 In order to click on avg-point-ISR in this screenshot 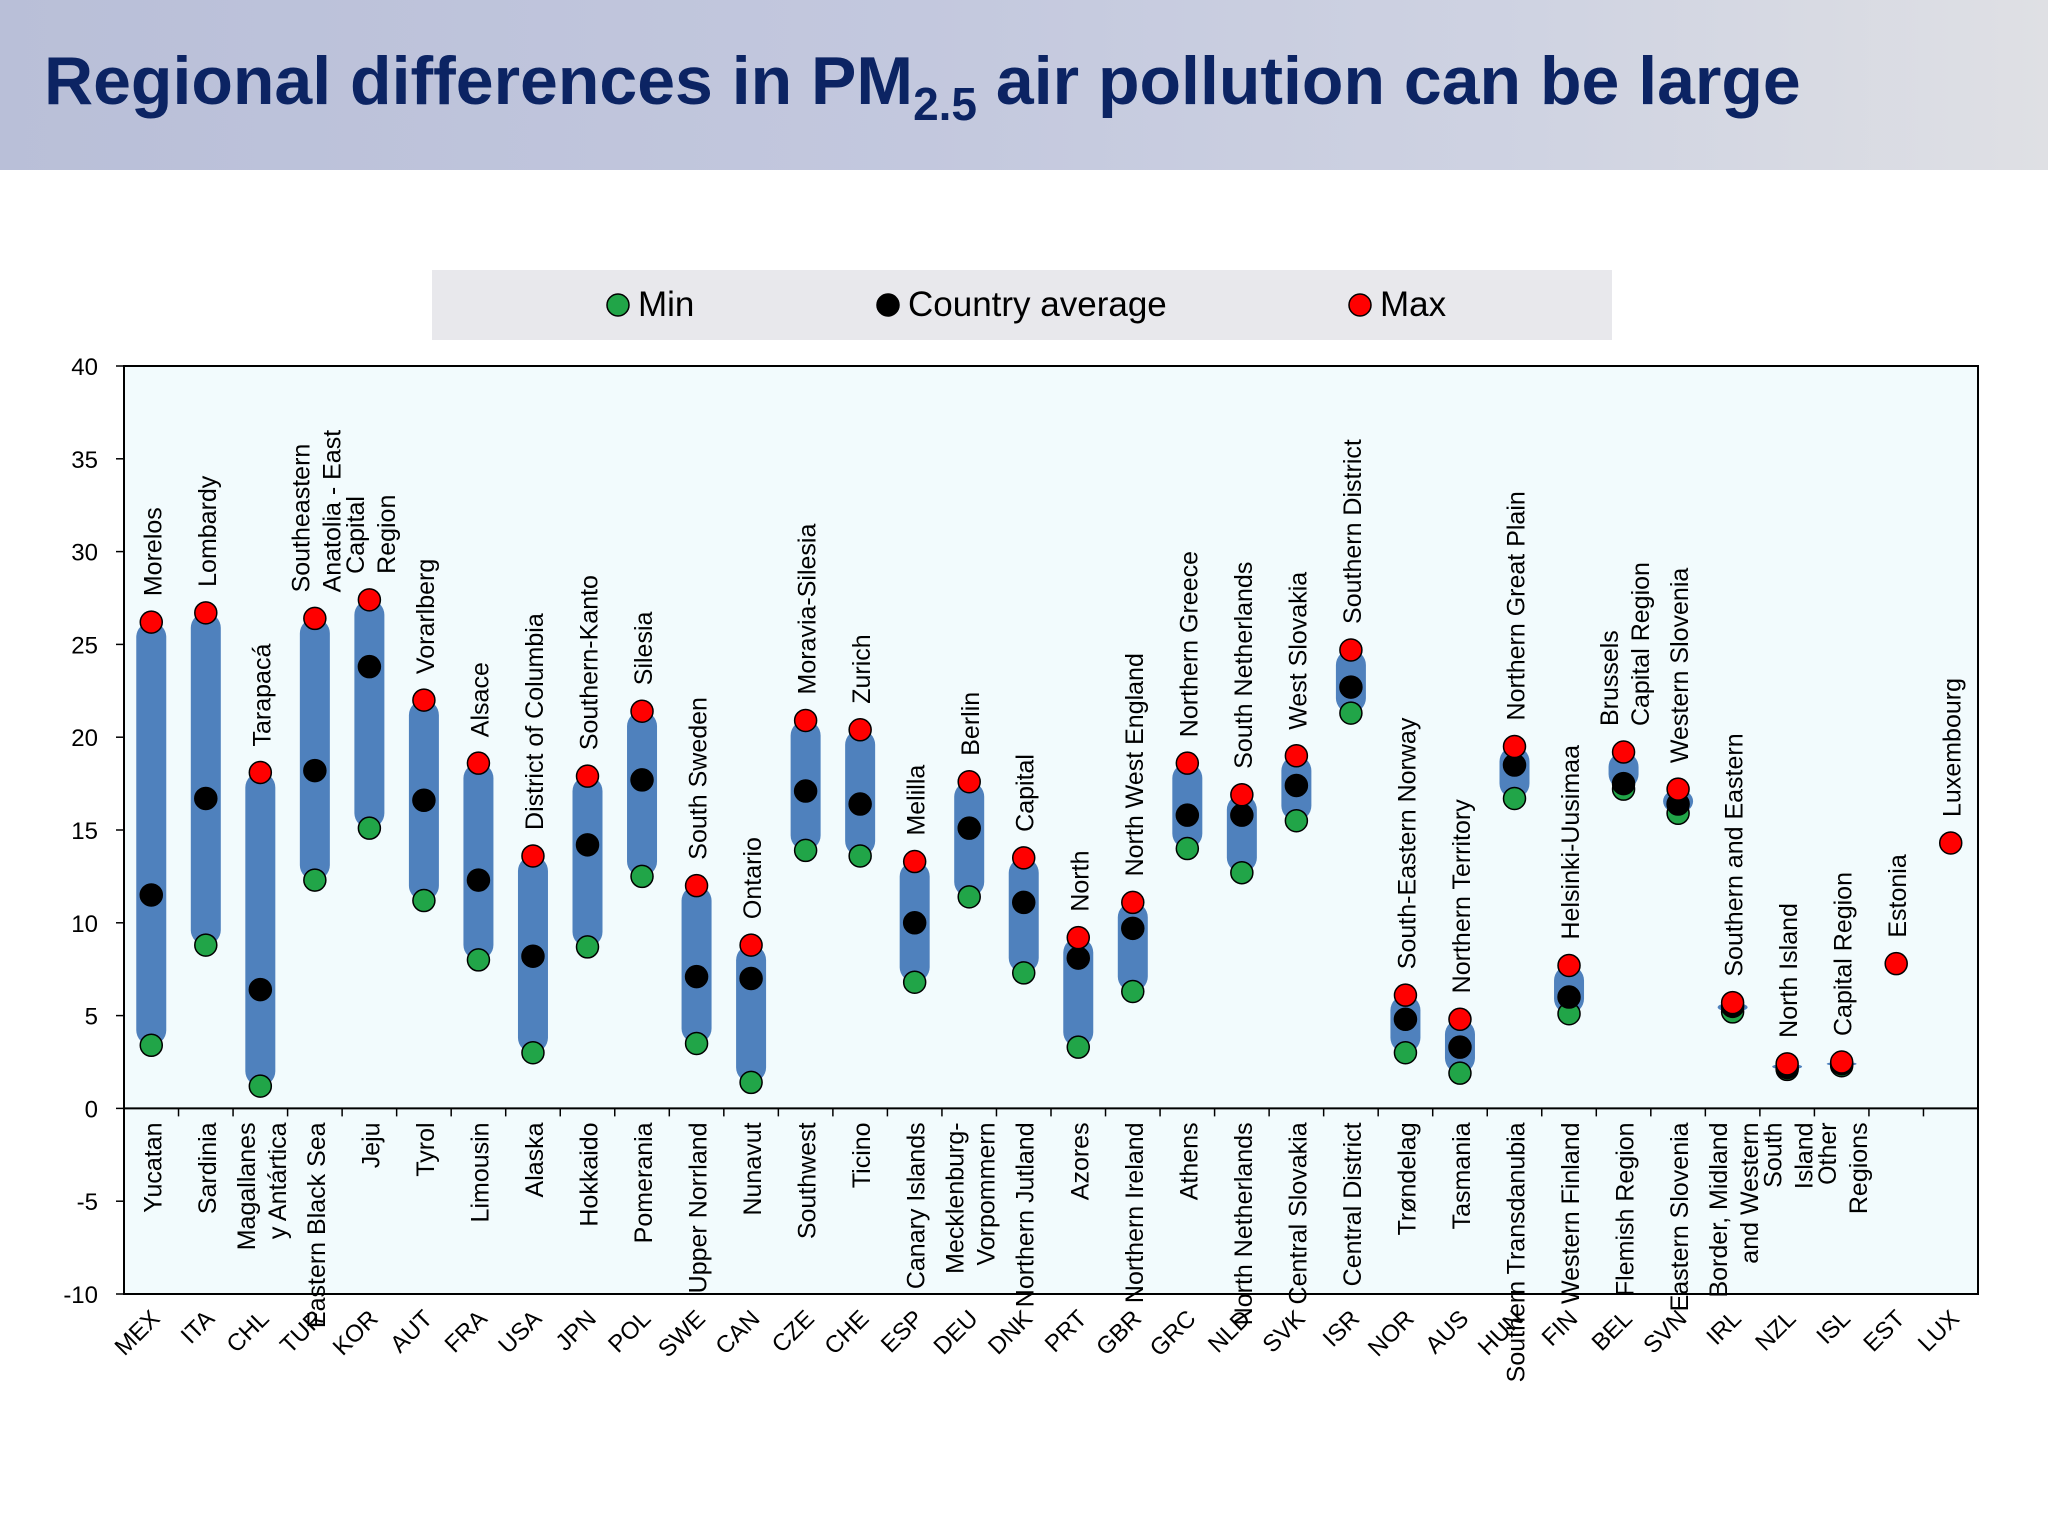, I will do `click(1351, 687)`.